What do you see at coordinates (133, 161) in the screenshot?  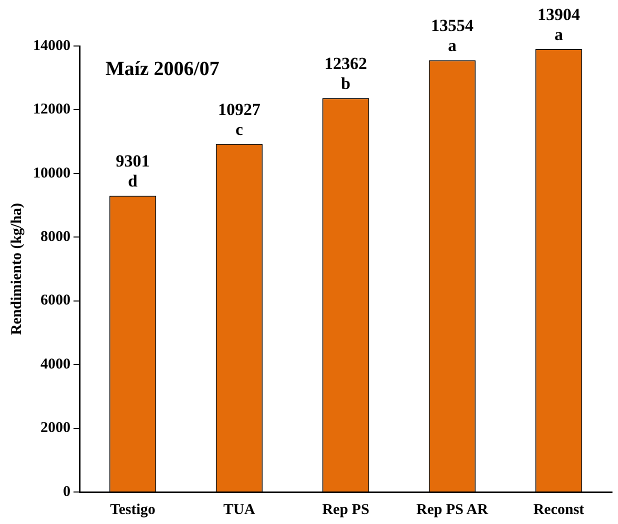 I see `data-label: 9301` at bounding box center [133, 161].